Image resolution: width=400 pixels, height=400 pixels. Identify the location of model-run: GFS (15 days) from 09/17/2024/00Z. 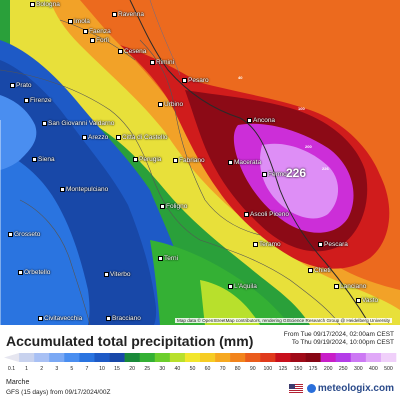
(58, 392).